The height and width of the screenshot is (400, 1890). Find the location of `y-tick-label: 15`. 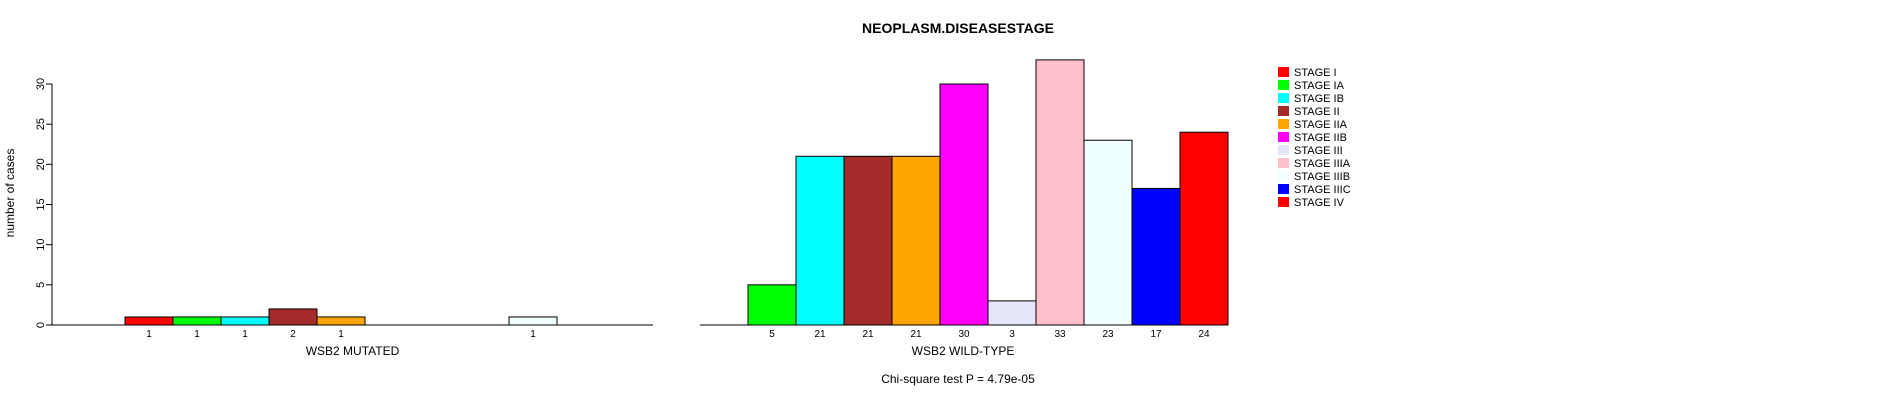

y-tick-label: 15 is located at coordinates (41, 204).